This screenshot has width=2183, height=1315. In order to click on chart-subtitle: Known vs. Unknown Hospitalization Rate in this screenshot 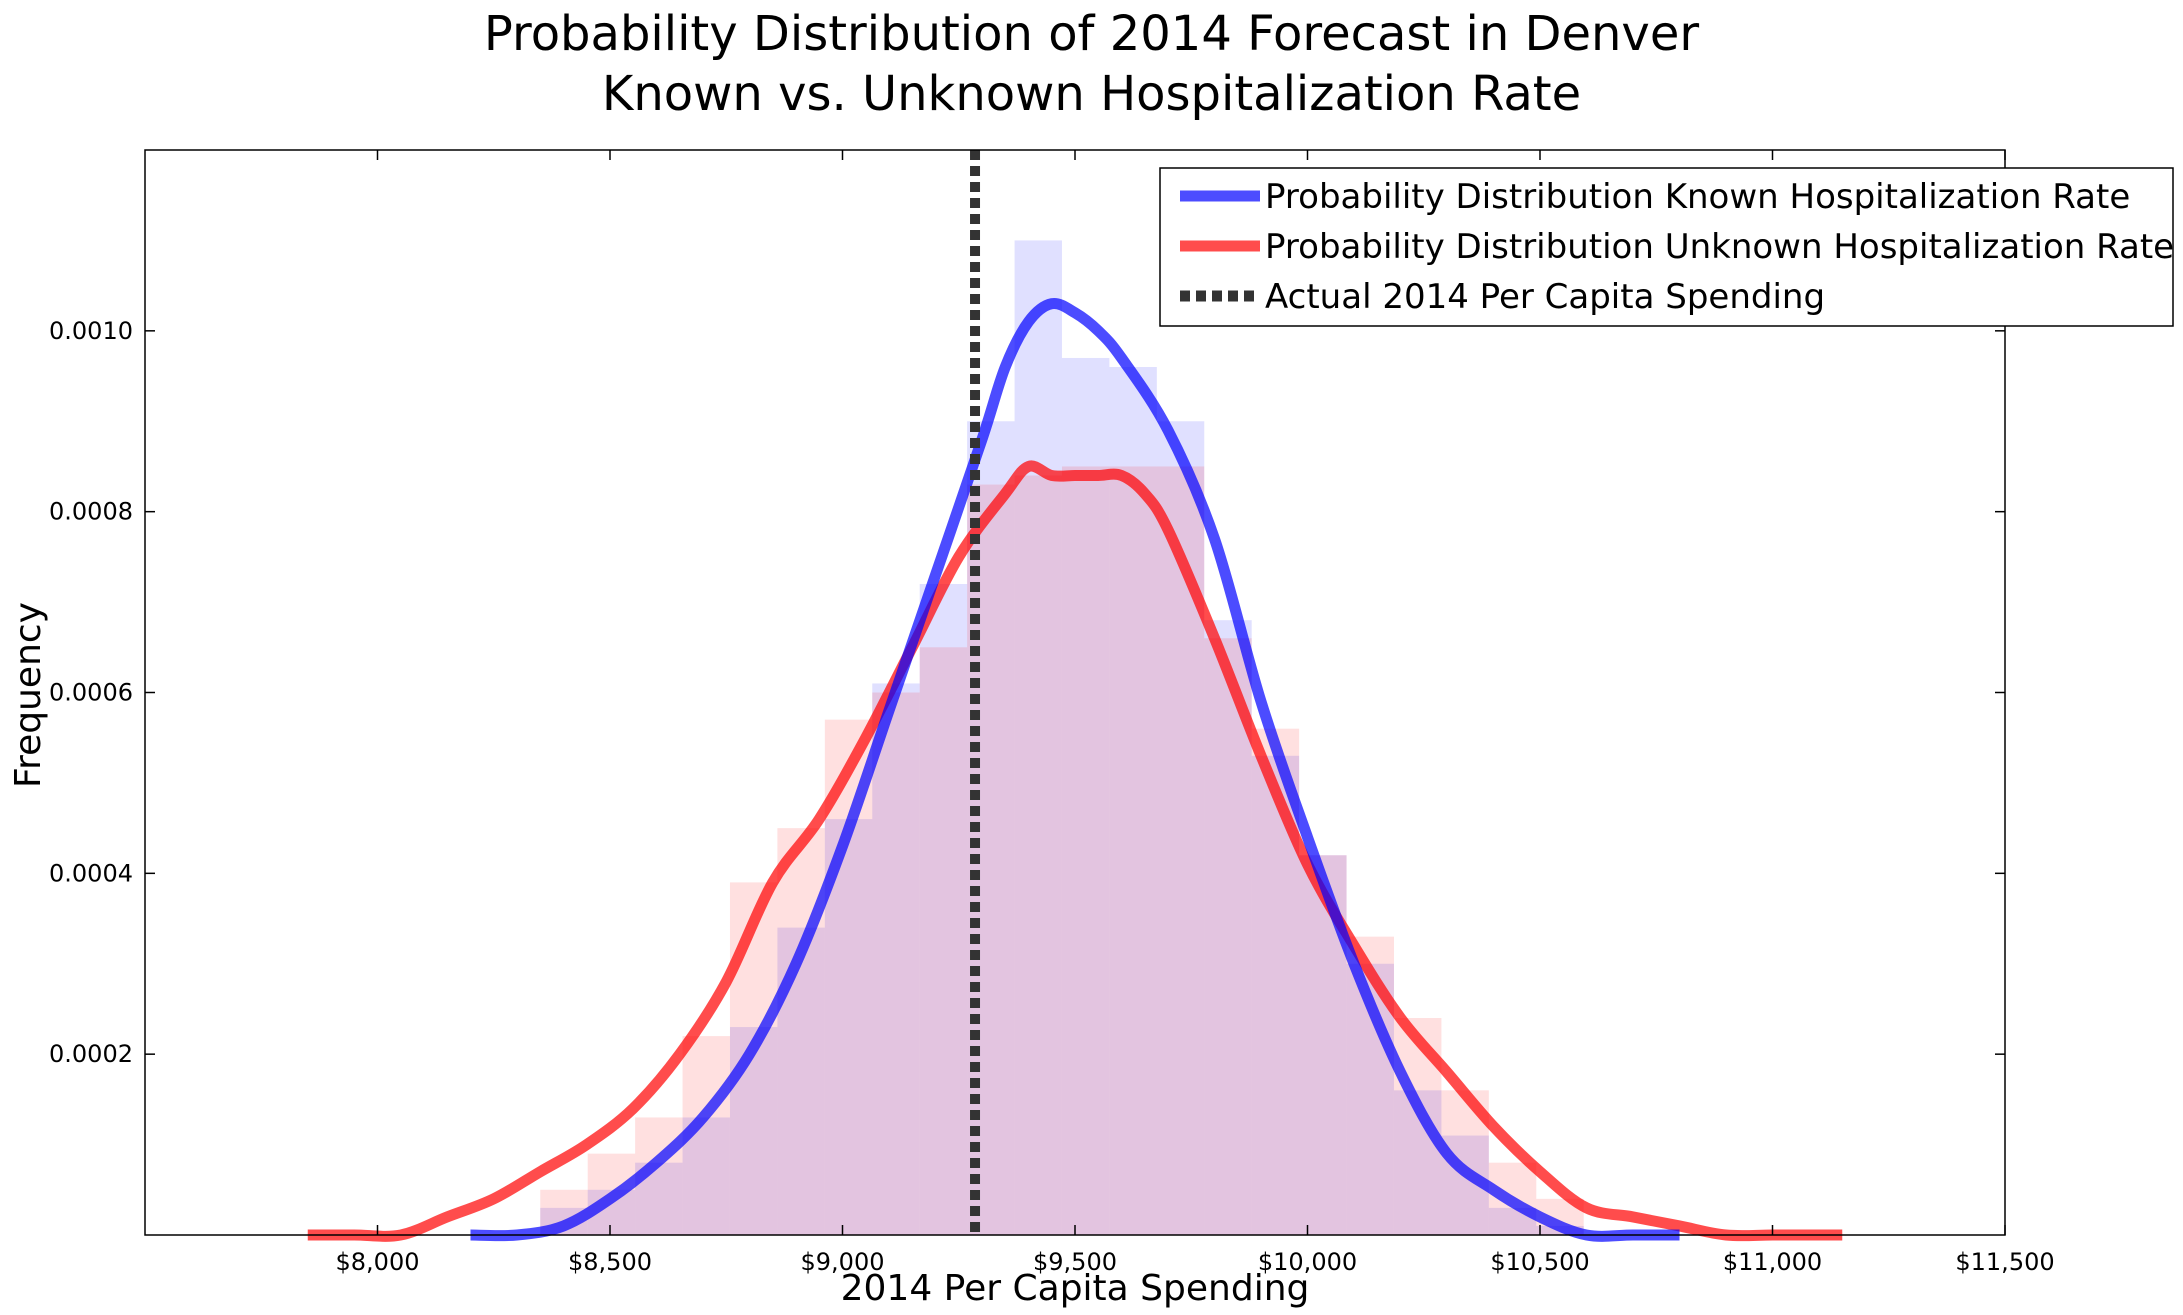, I will do `click(1091, 94)`.